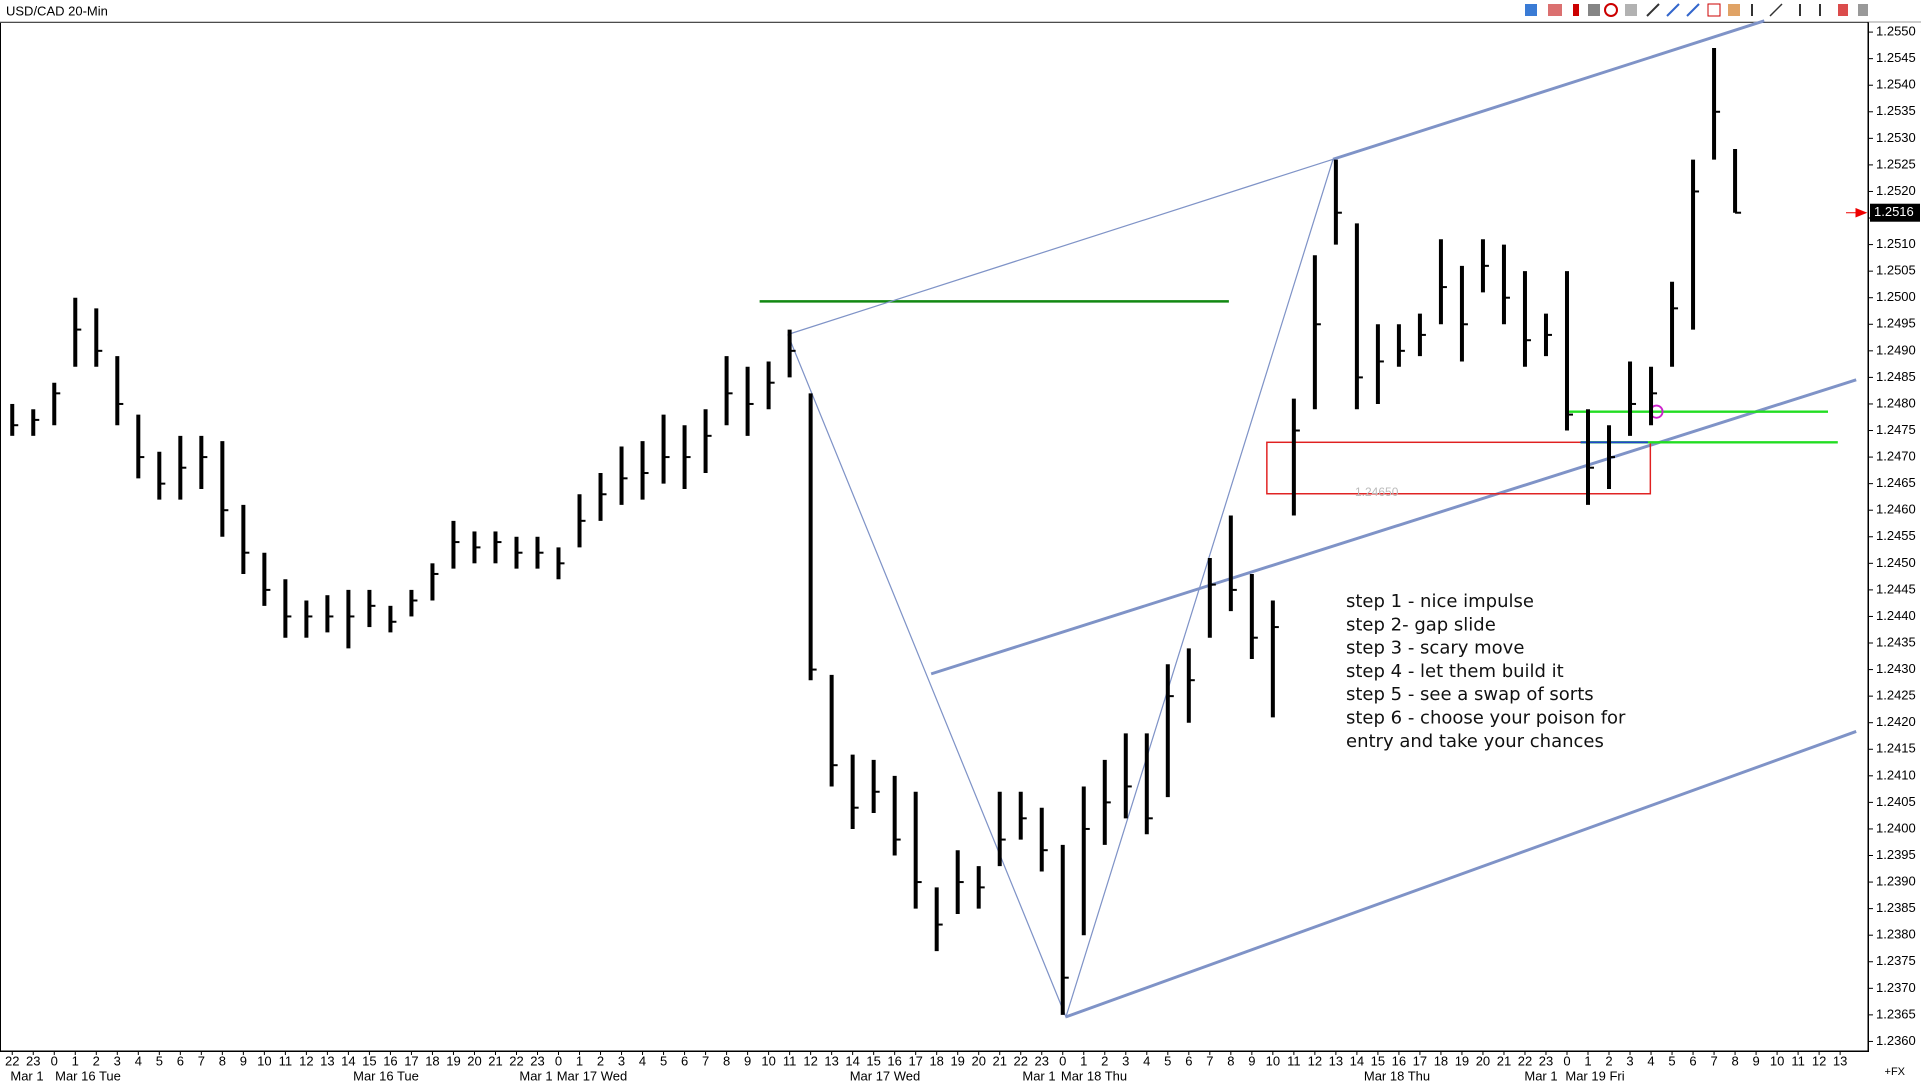  What do you see at coordinates (1896, 429) in the screenshot?
I see `y-tick-label: 1.2475` at bounding box center [1896, 429].